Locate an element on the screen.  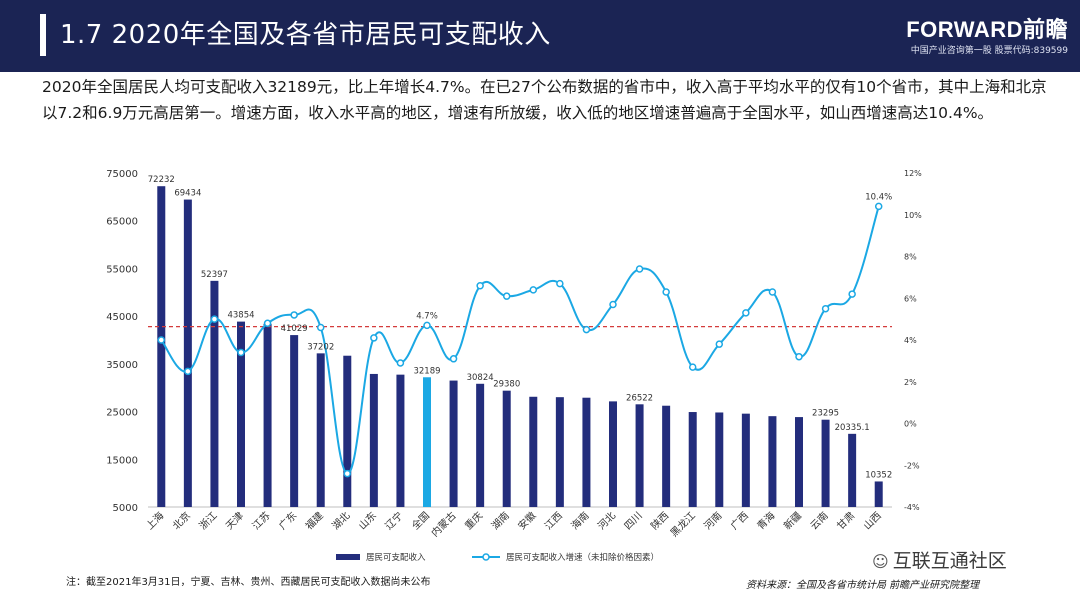
y-left-tick-label: 35000 is located at coordinates (122, 365).